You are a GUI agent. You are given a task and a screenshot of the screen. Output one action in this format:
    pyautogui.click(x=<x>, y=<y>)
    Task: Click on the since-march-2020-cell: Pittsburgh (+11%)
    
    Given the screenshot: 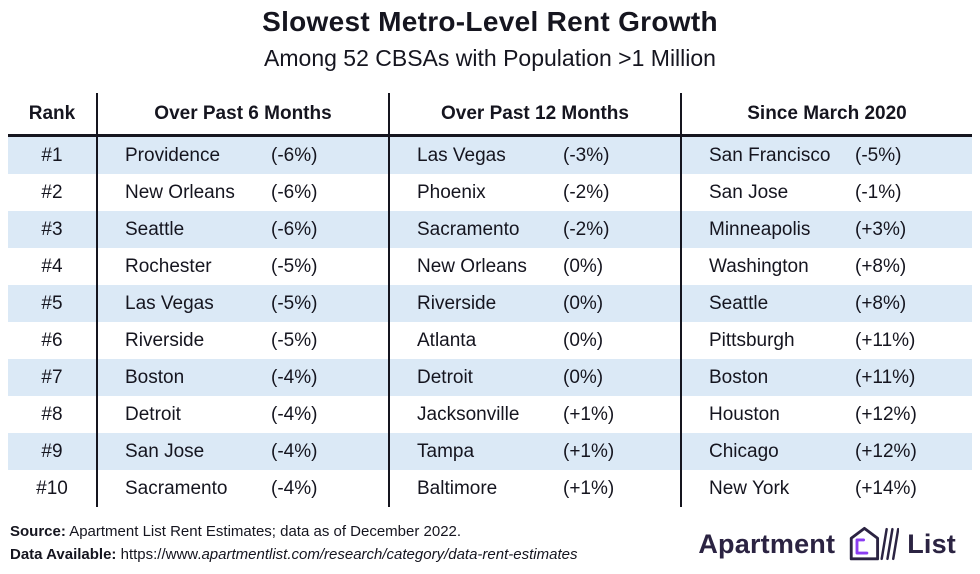 What is the action you would take?
    pyautogui.click(x=826, y=340)
    